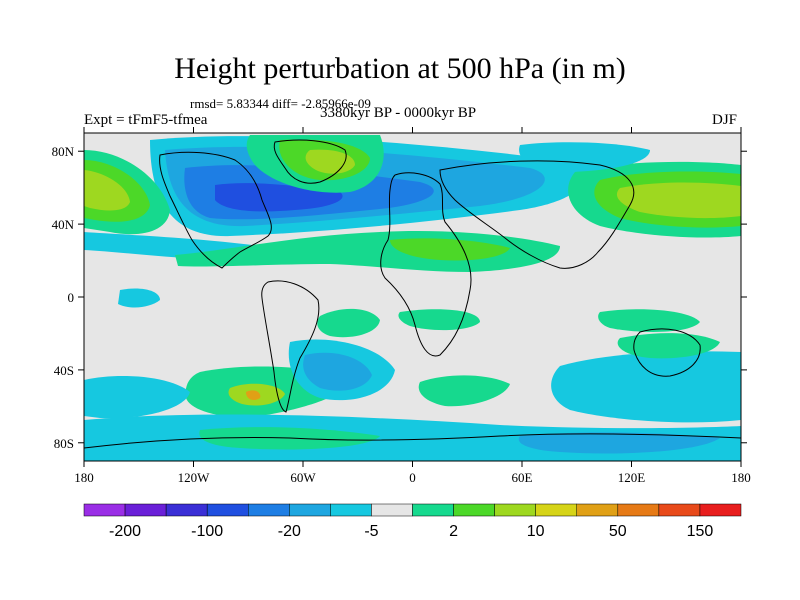  Describe the element at coordinates (400, 68) in the screenshot. I see `chart-title: Height perturbation at 500 hPa (in m)` at that location.